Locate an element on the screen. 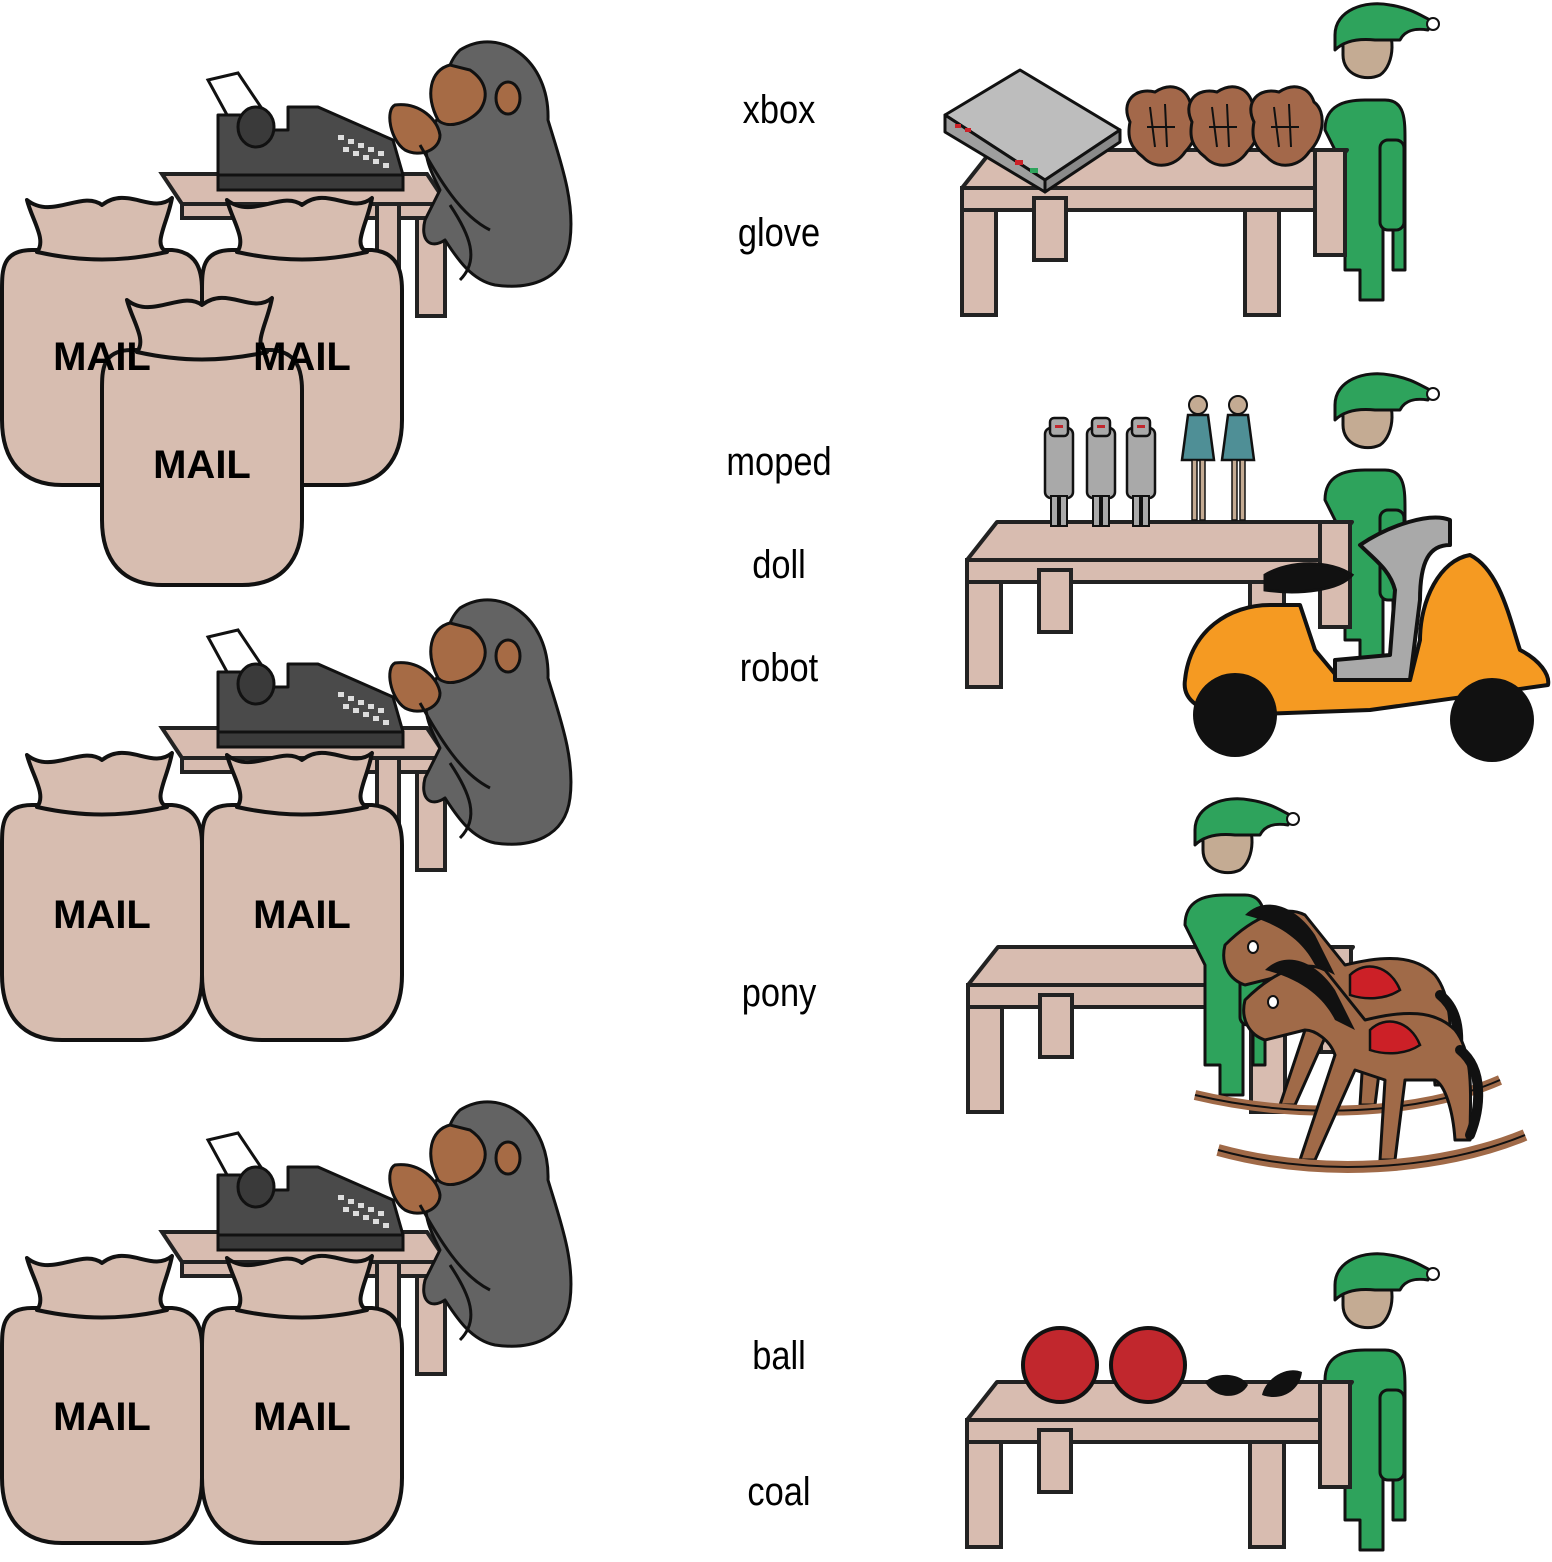  mail-room-3: MAIL MAIL is located at coordinates (286, 1322).